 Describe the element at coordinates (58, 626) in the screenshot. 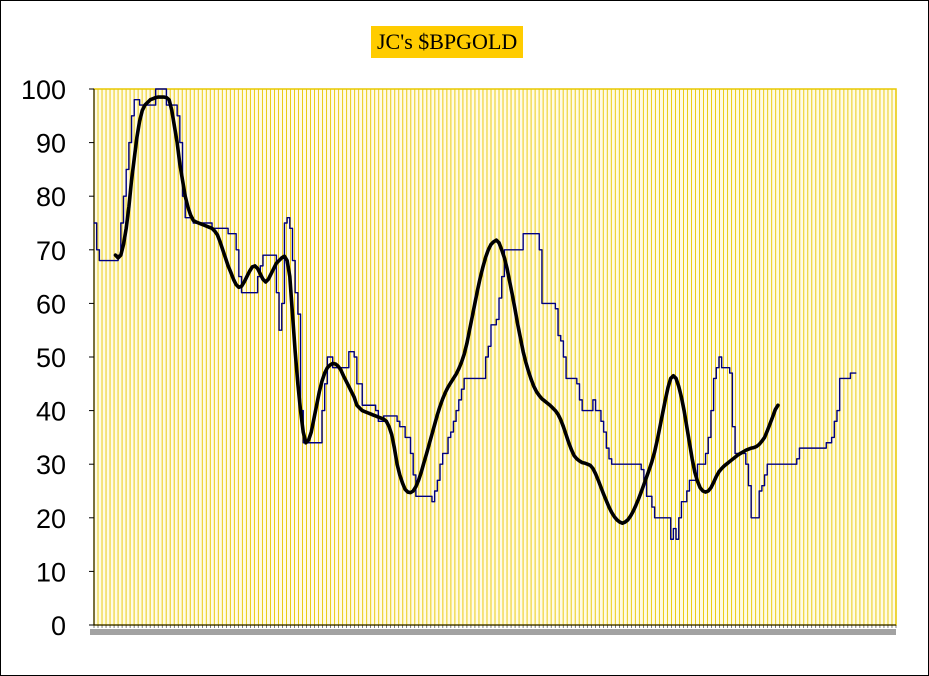

I see `y-tick-label: 0` at that location.